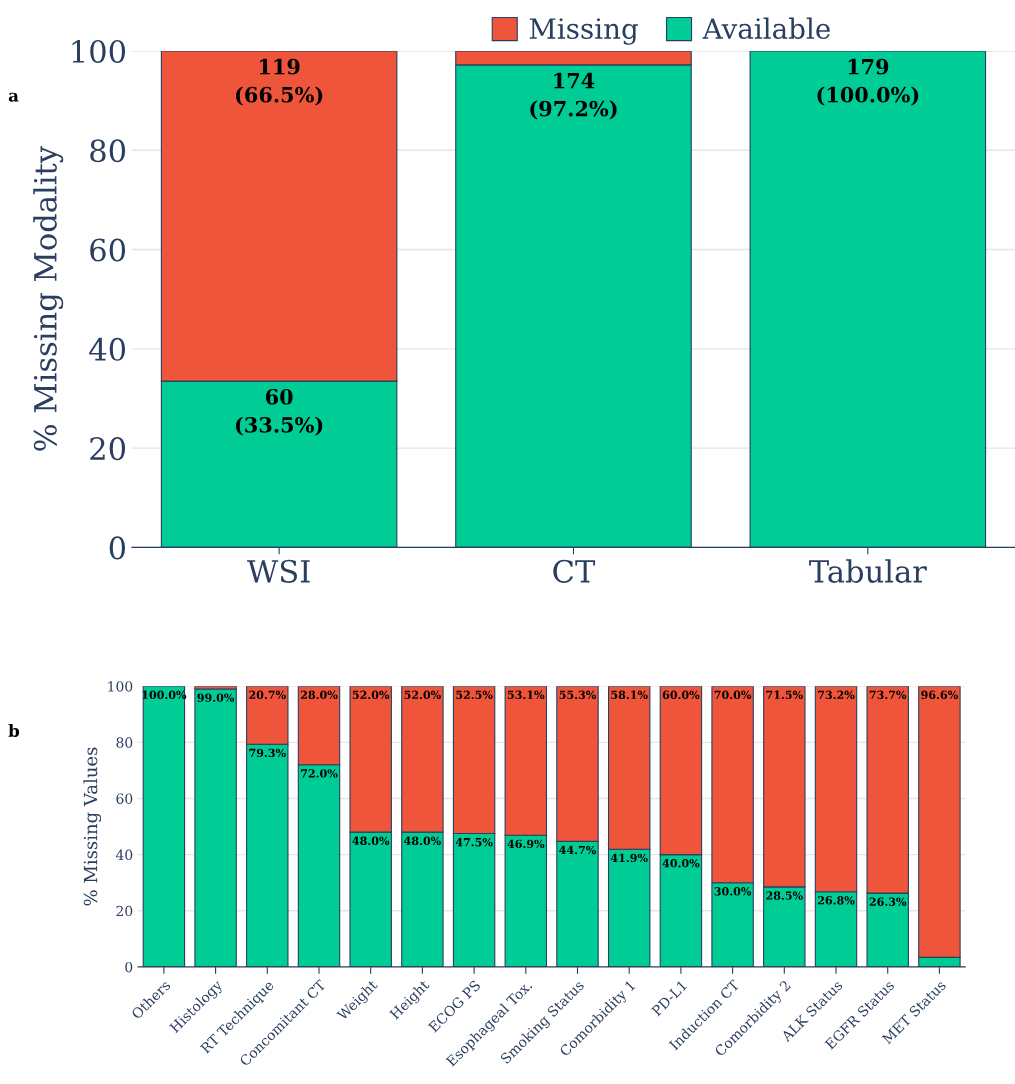  I want to click on data-label: 26.3%, so click(888, 901).